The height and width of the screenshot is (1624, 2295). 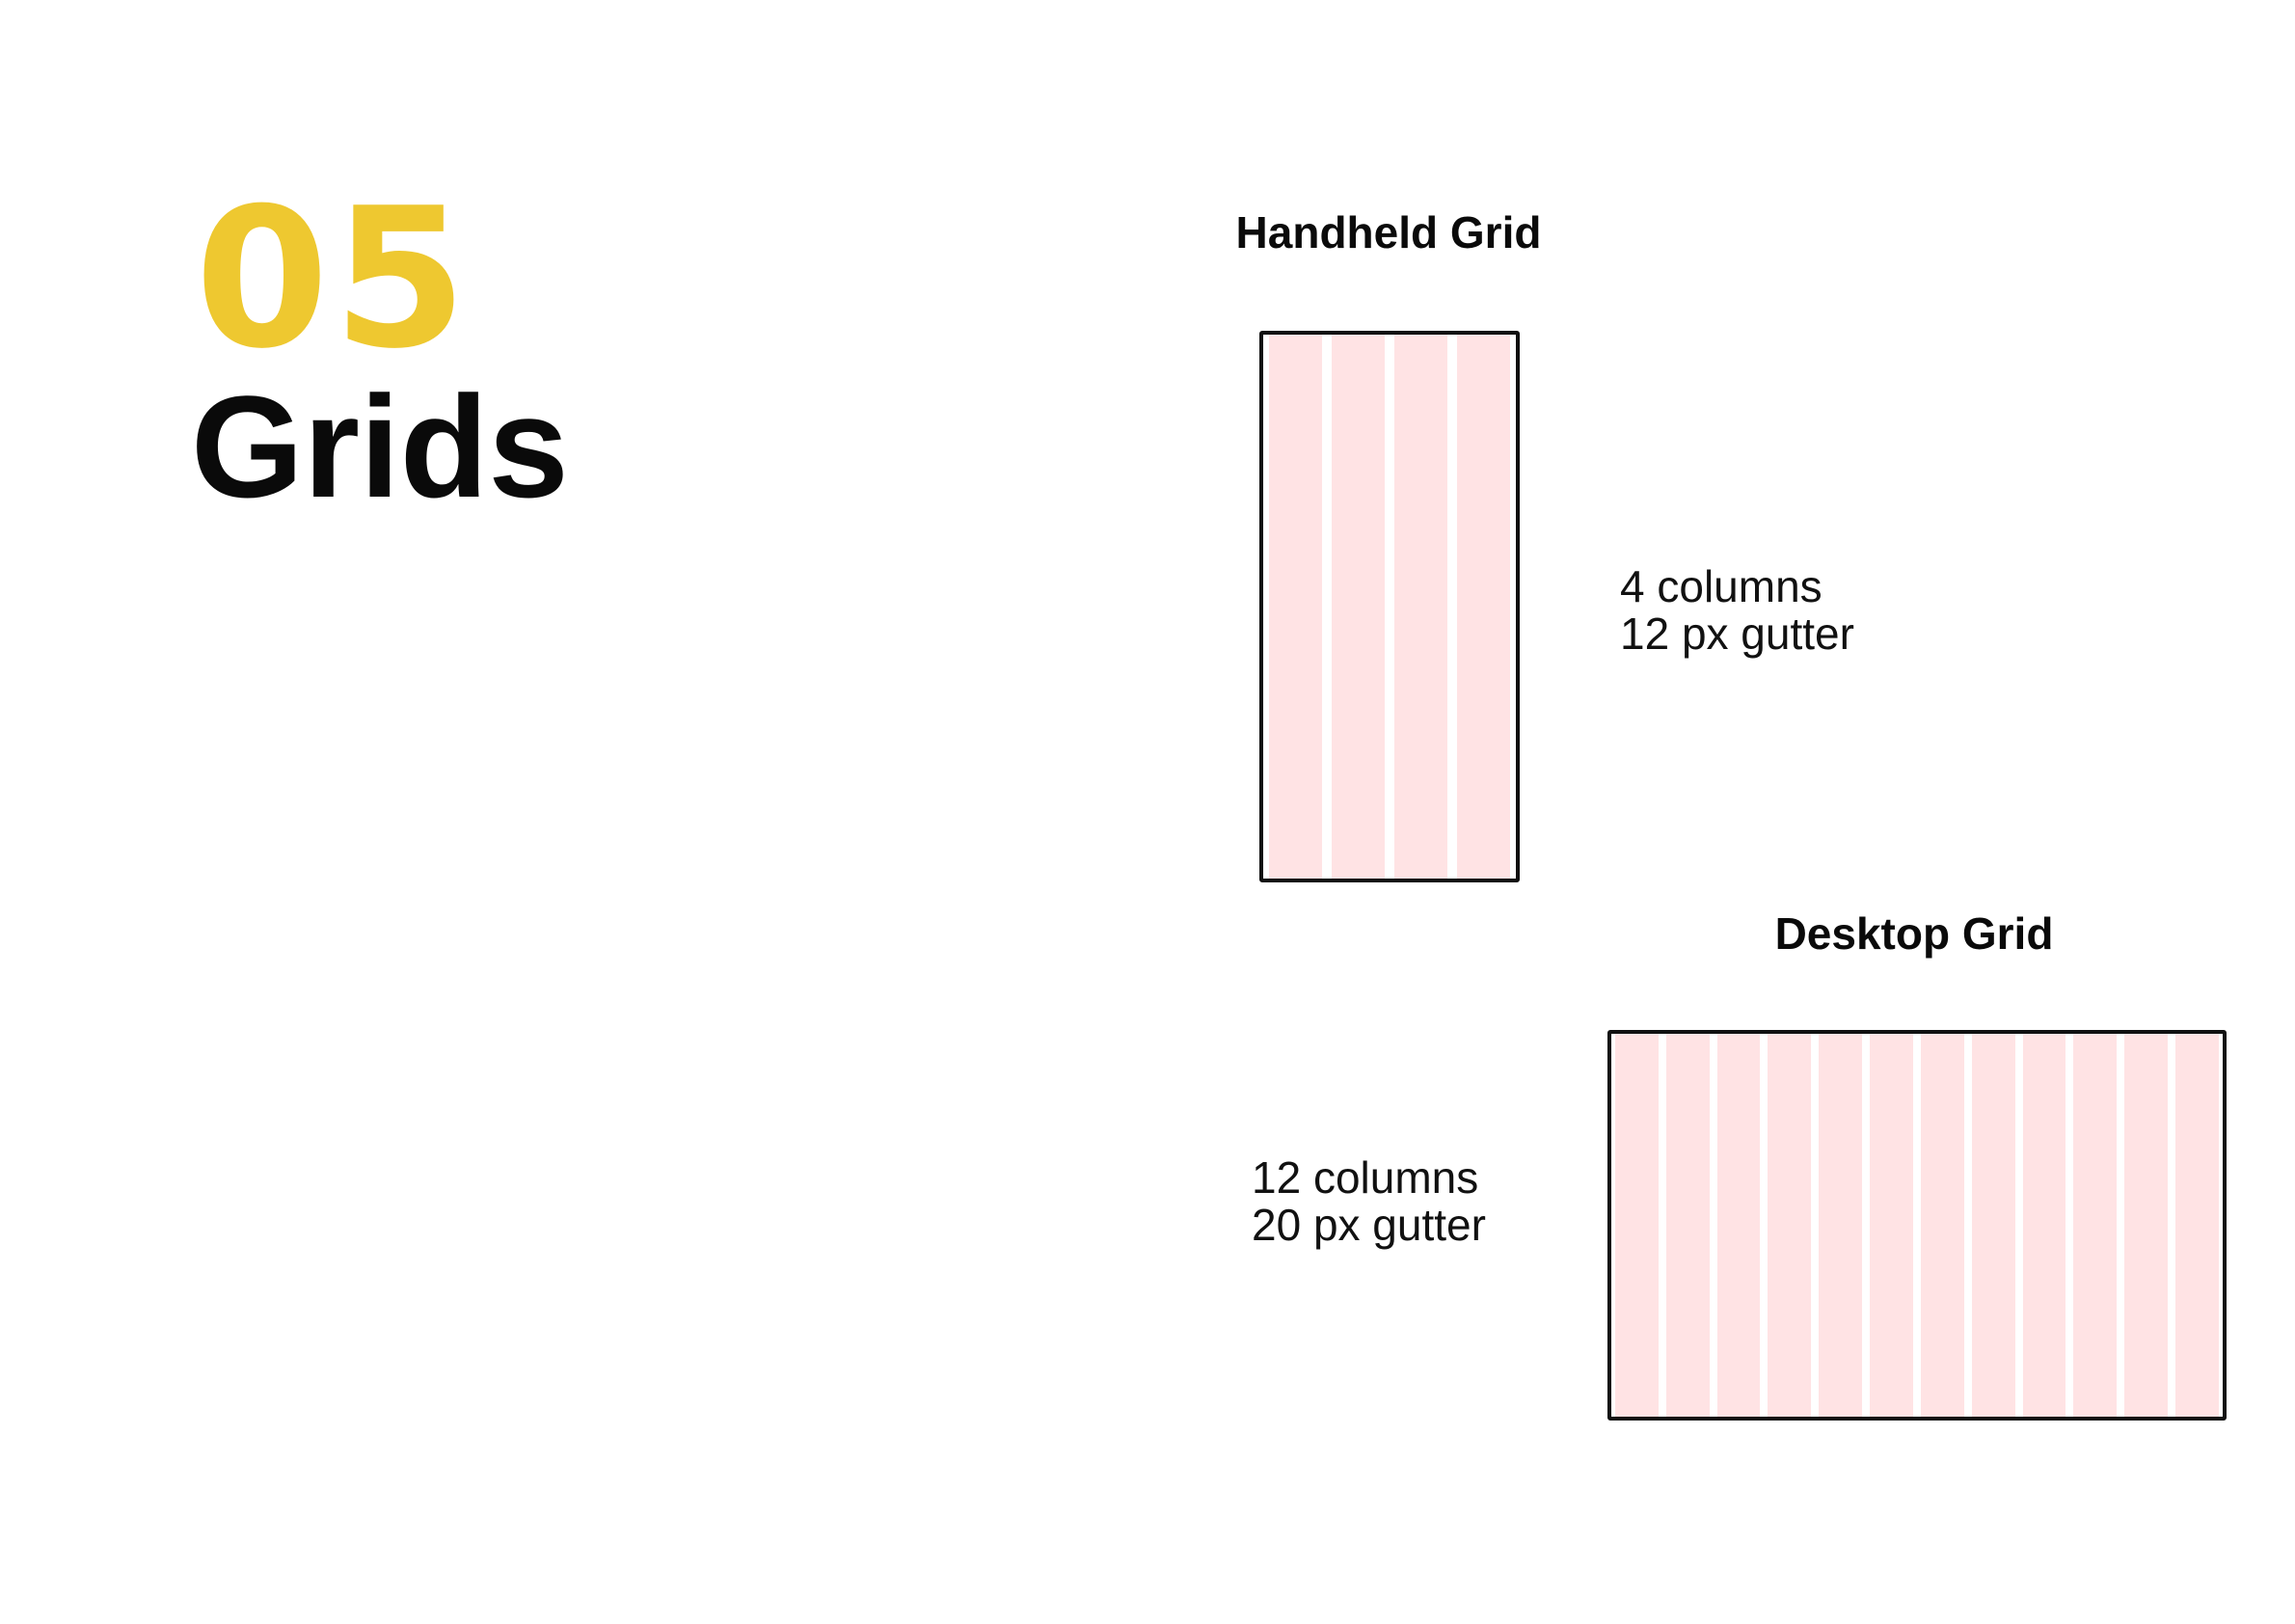 I want to click on desktop-grid-spec: 12 columns 20 px gutter, so click(x=1369, y=1201).